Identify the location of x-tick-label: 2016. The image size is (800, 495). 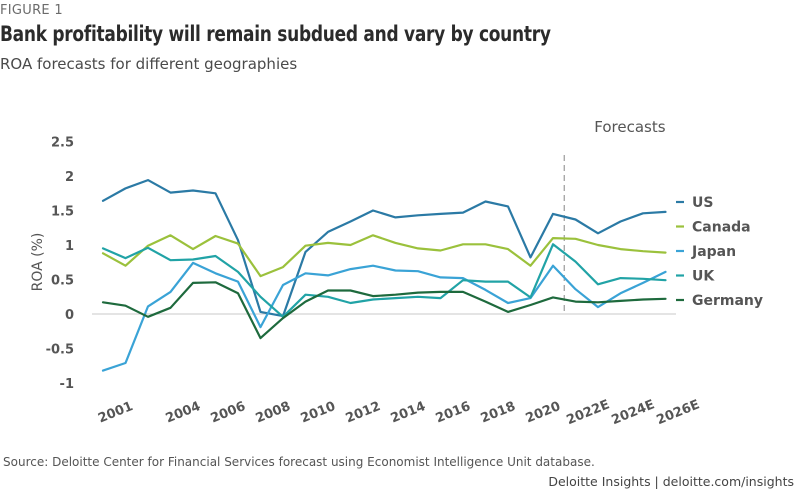
(453, 412).